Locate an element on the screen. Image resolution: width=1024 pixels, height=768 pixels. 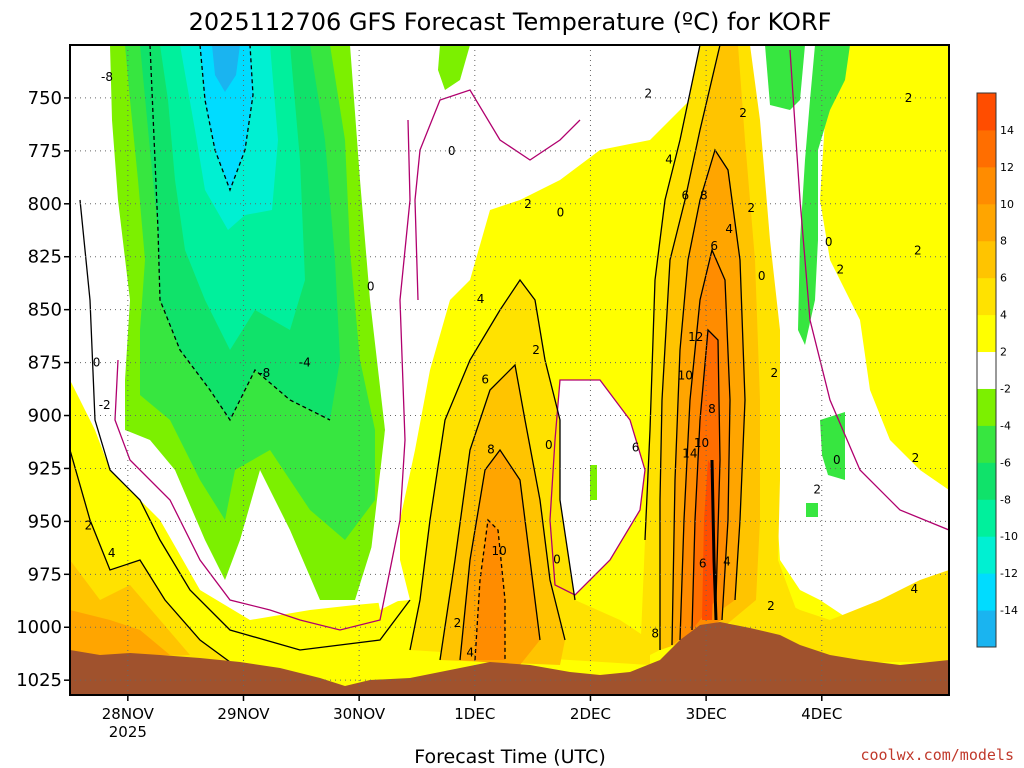
contour-fourteen-3dec is located at coordinates (714, 540).